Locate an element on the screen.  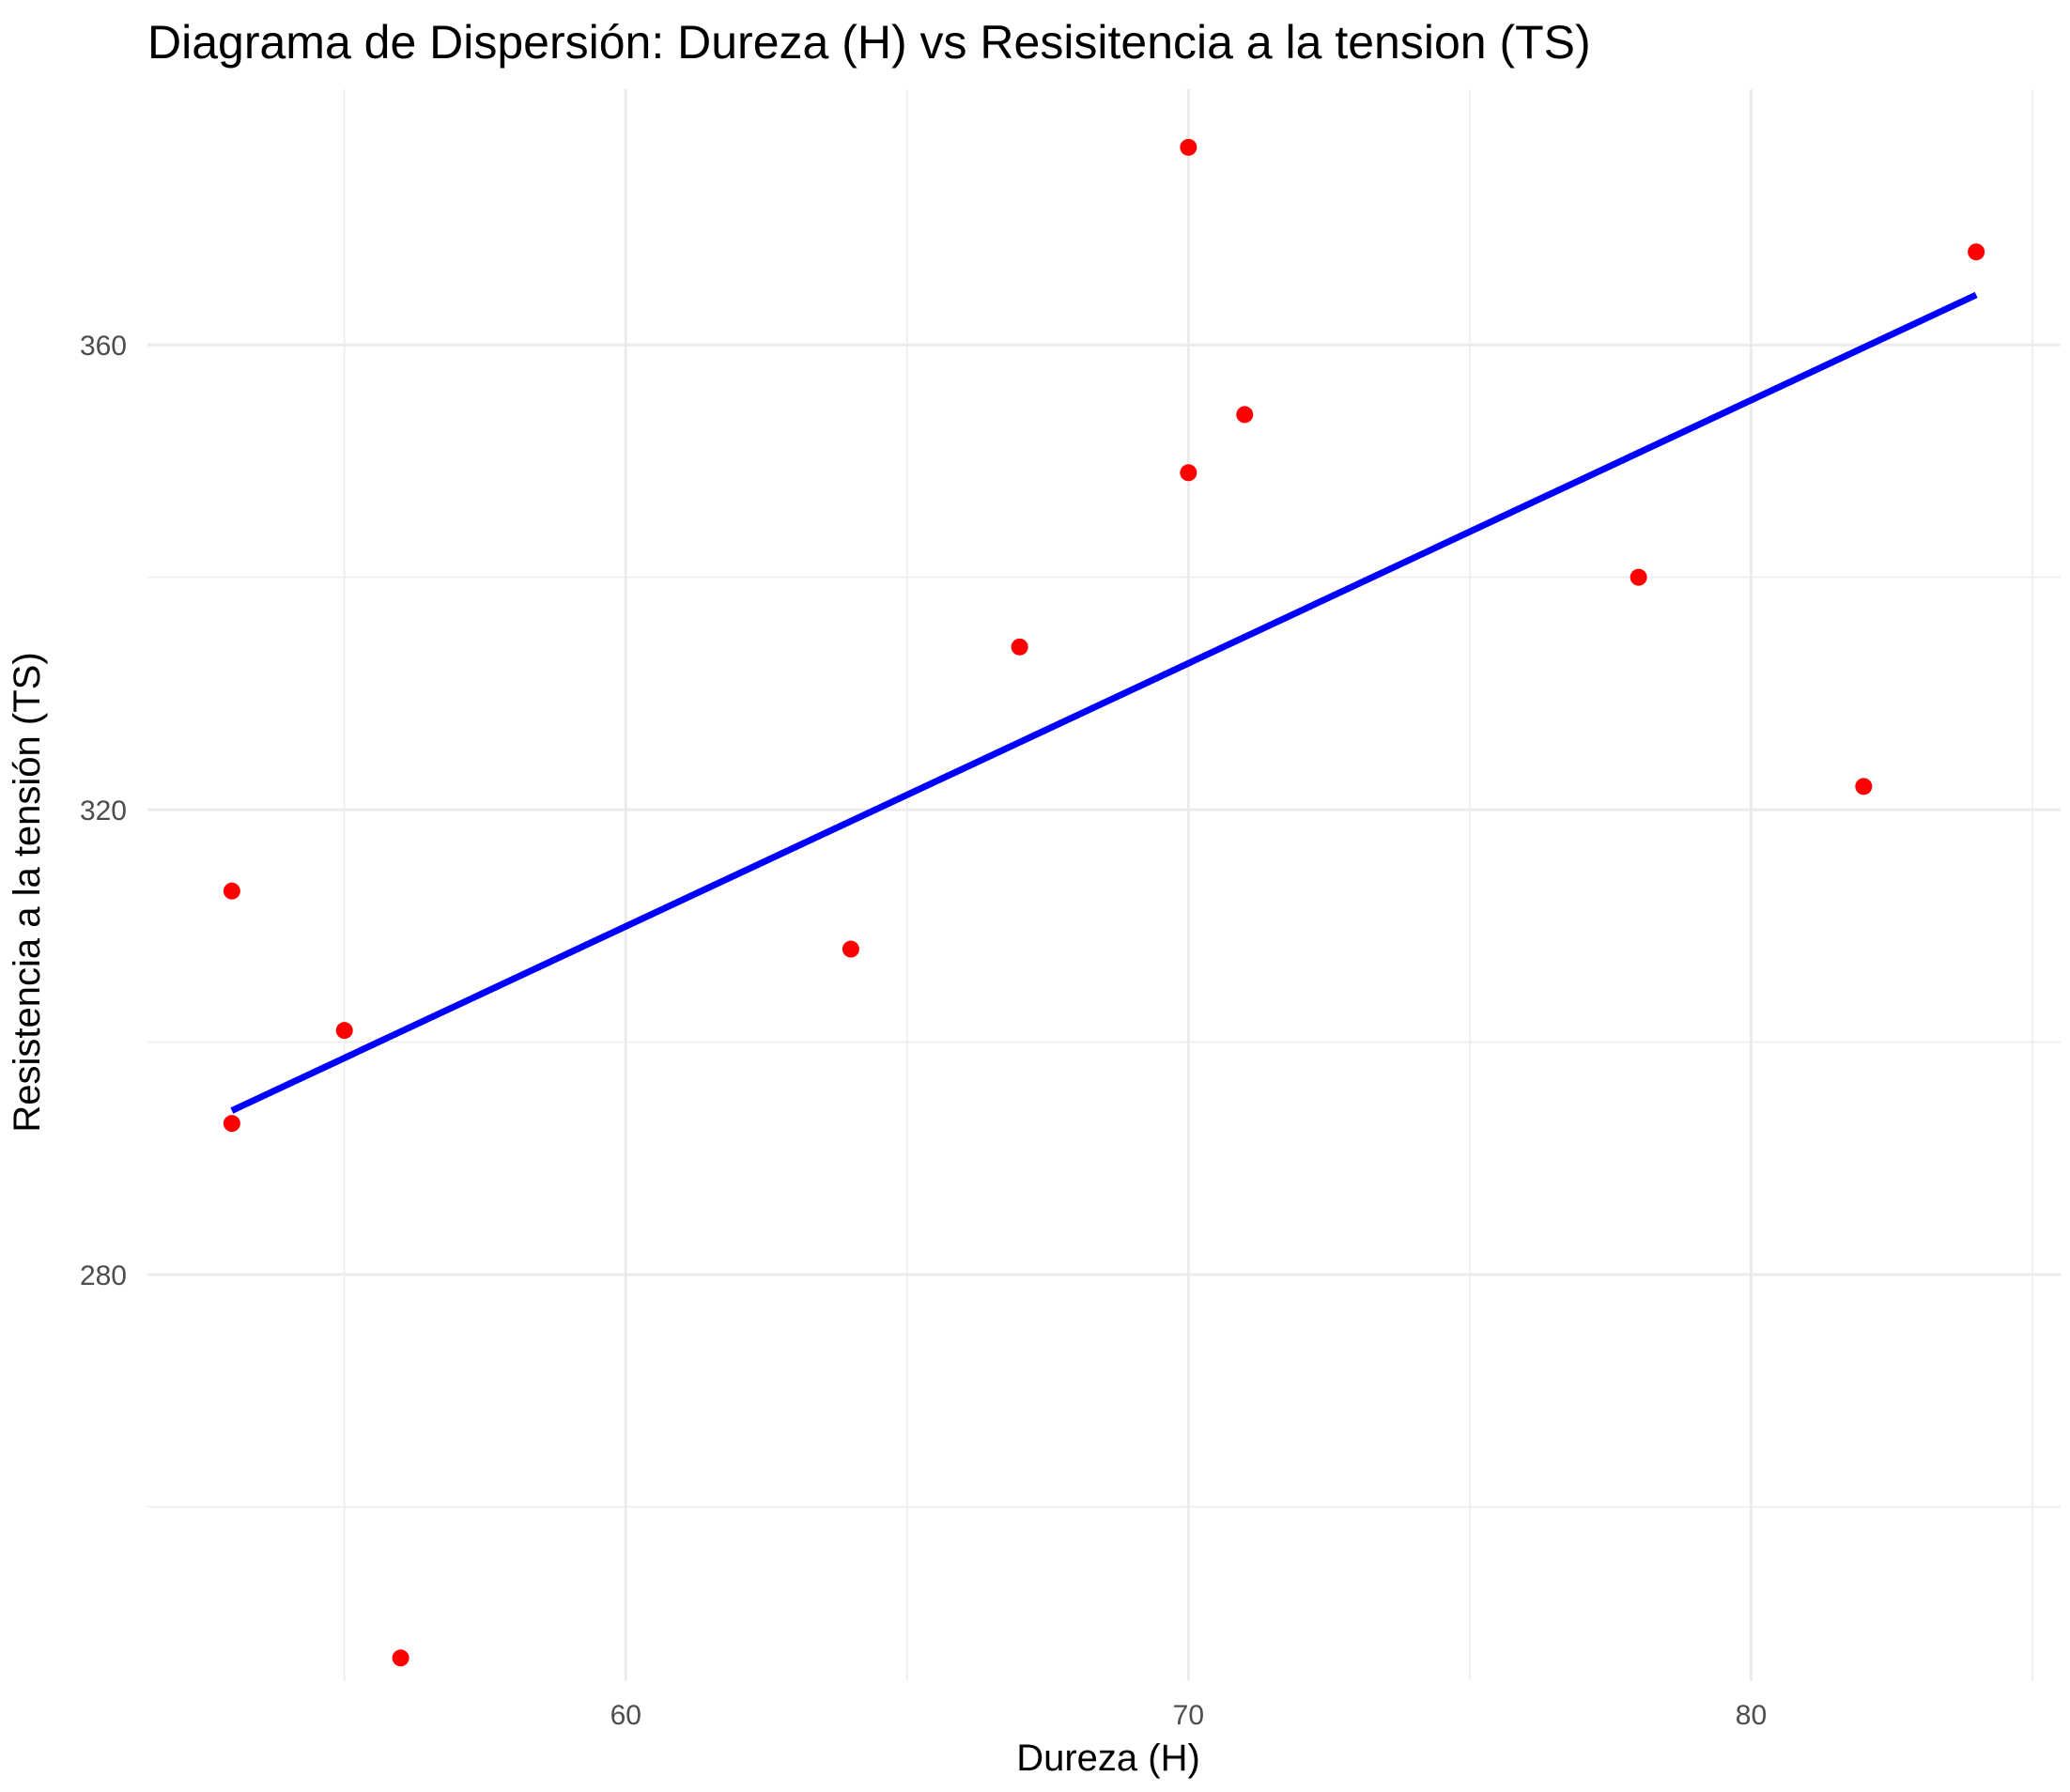
y-tick-label: 360 is located at coordinates (103, 346).